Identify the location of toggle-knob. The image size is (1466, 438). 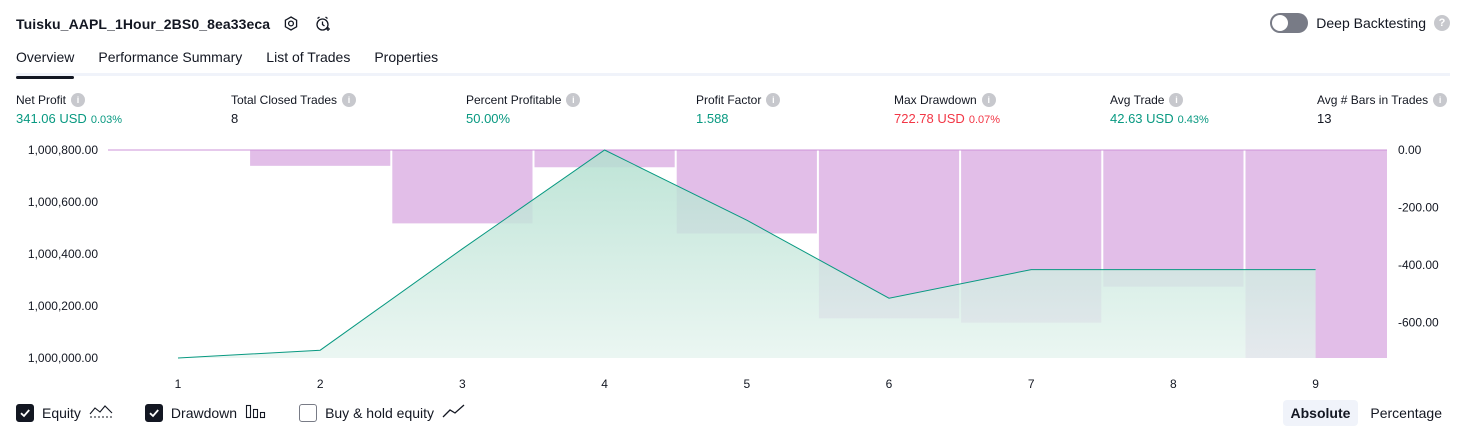
(1280, 23).